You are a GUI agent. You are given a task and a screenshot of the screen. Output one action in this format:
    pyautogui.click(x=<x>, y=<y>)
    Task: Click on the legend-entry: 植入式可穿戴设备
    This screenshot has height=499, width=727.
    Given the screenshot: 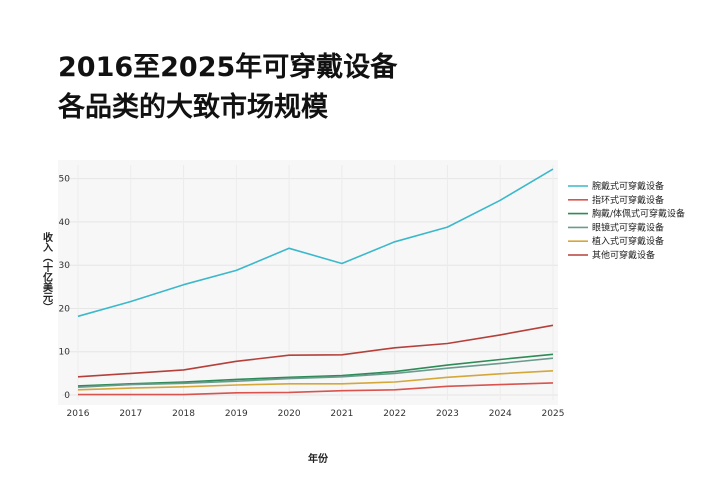 What is the action you would take?
    pyautogui.click(x=628, y=241)
    